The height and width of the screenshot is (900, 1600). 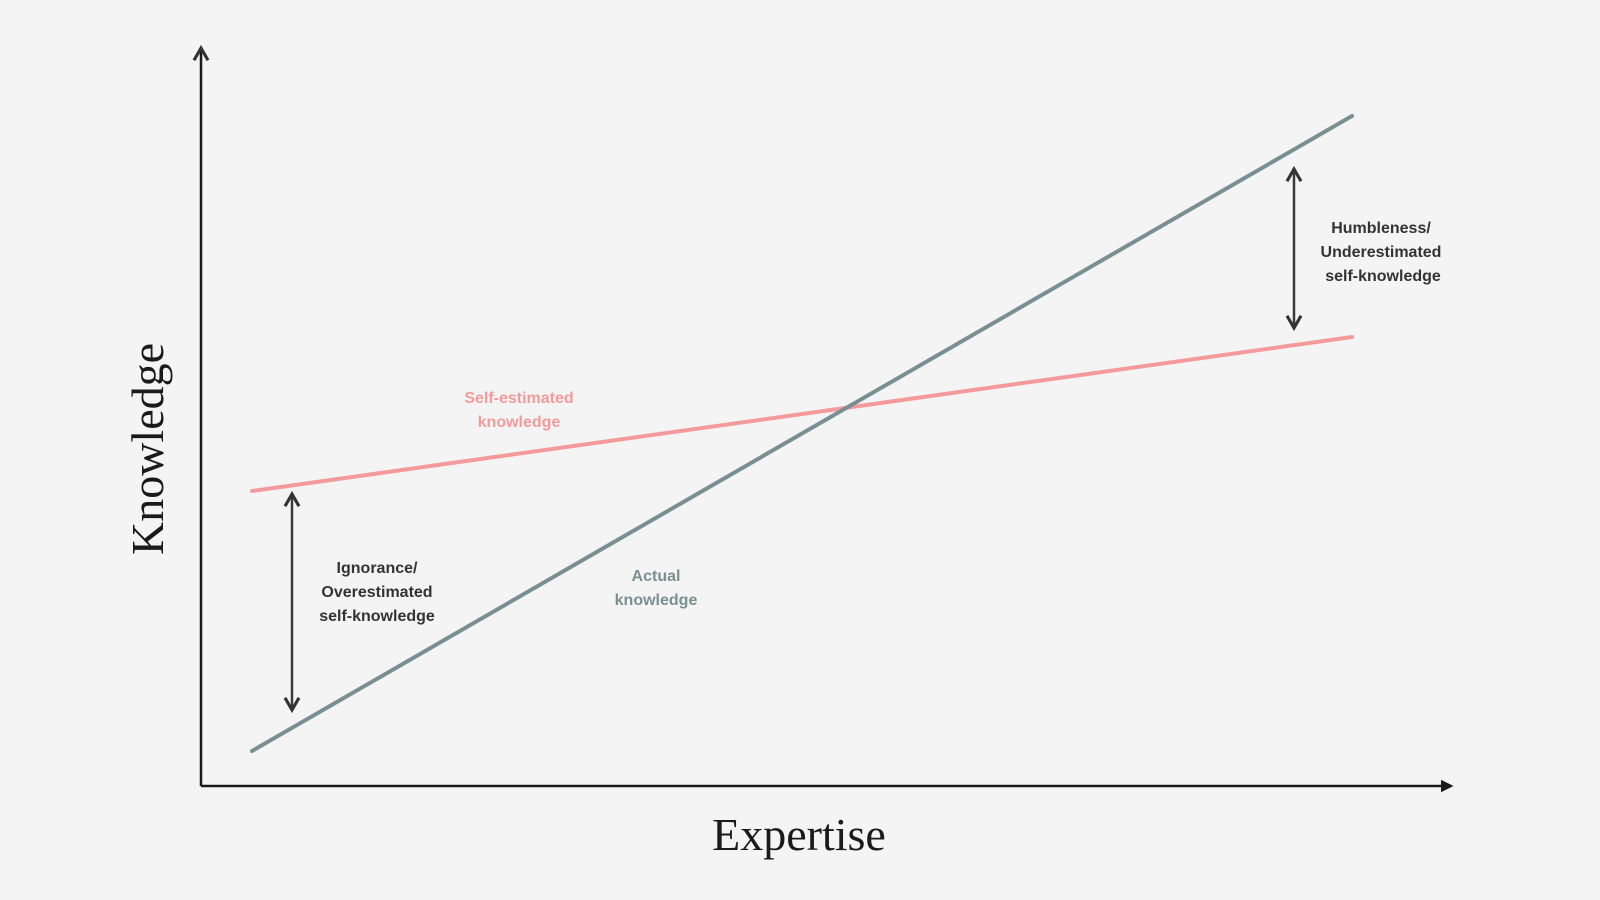 What do you see at coordinates (802, 414) in the screenshot?
I see `self-estimated-line` at bounding box center [802, 414].